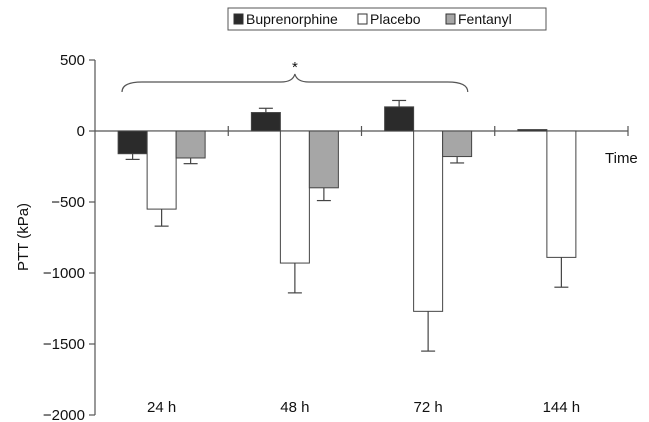 Image resolution: width=649 pixels, height=422 pixels. Describe the element at coordinates (294, 407) in the screenshot. I see `x-tick-label: 48 h` at that location.